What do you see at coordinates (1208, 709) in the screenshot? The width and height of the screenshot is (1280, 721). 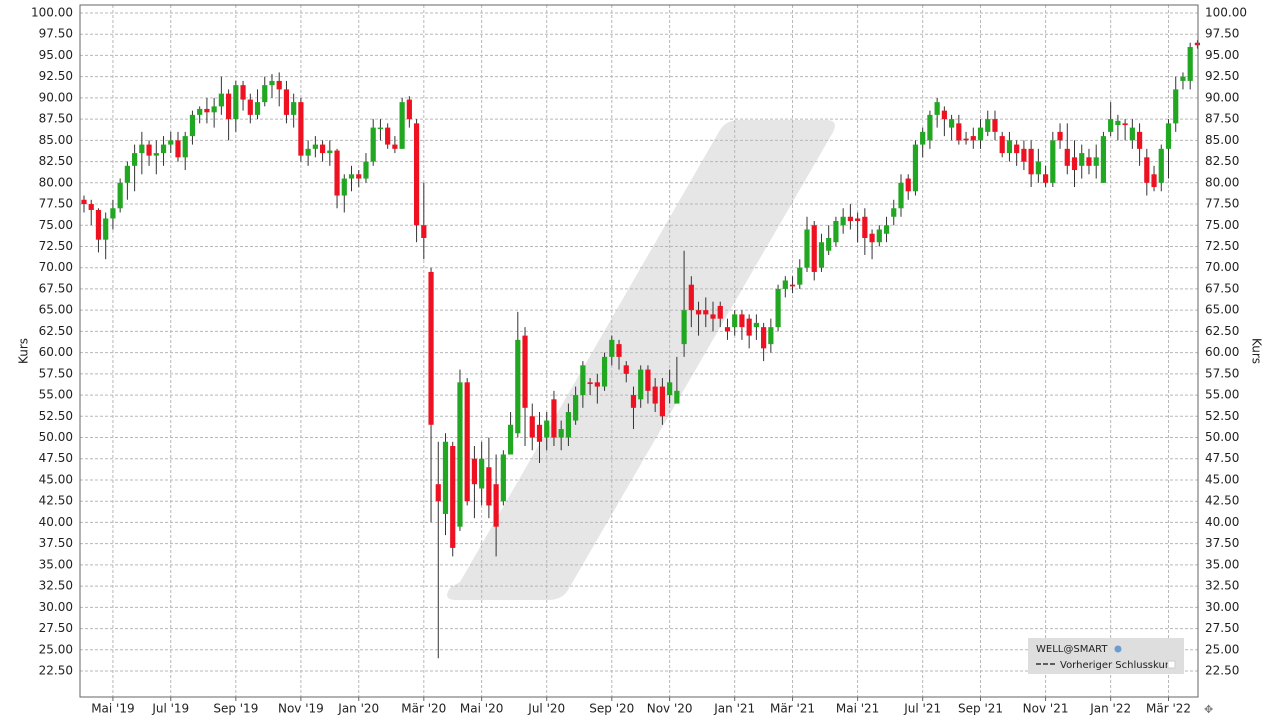 I see `scroll-icon: ✥` at bounding box center [1208, 709].